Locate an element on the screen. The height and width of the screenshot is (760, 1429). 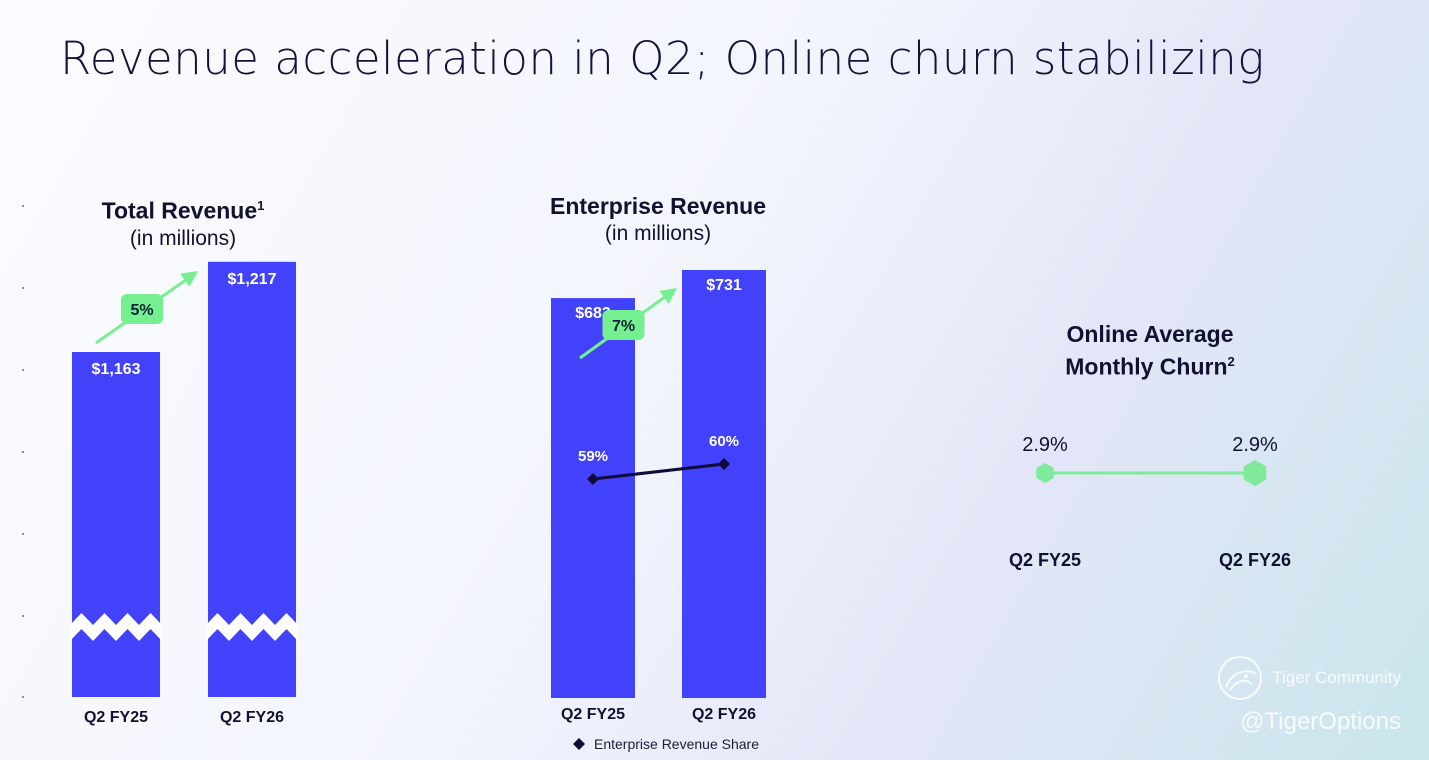
bar-value-label: $731 is located at coordinates (724, 285).